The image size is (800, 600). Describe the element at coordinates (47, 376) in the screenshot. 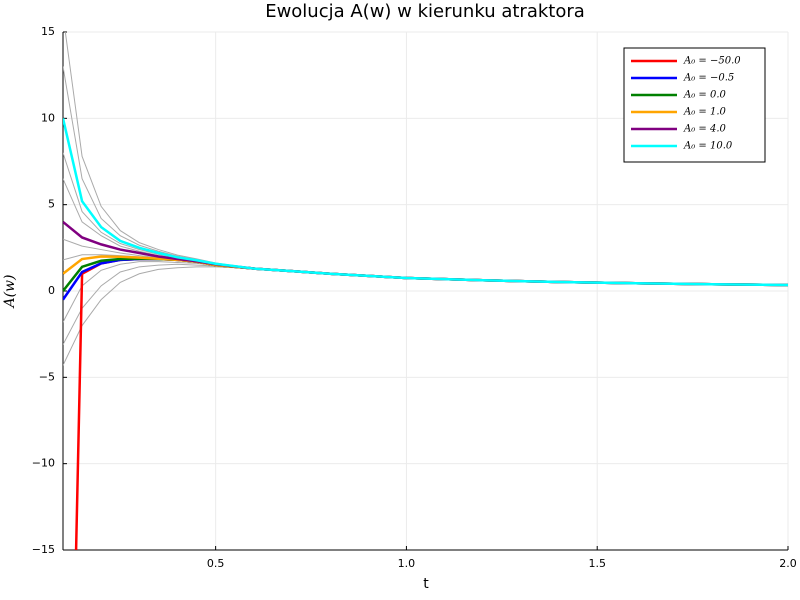

I see `y-tick-label: −5` at that location.